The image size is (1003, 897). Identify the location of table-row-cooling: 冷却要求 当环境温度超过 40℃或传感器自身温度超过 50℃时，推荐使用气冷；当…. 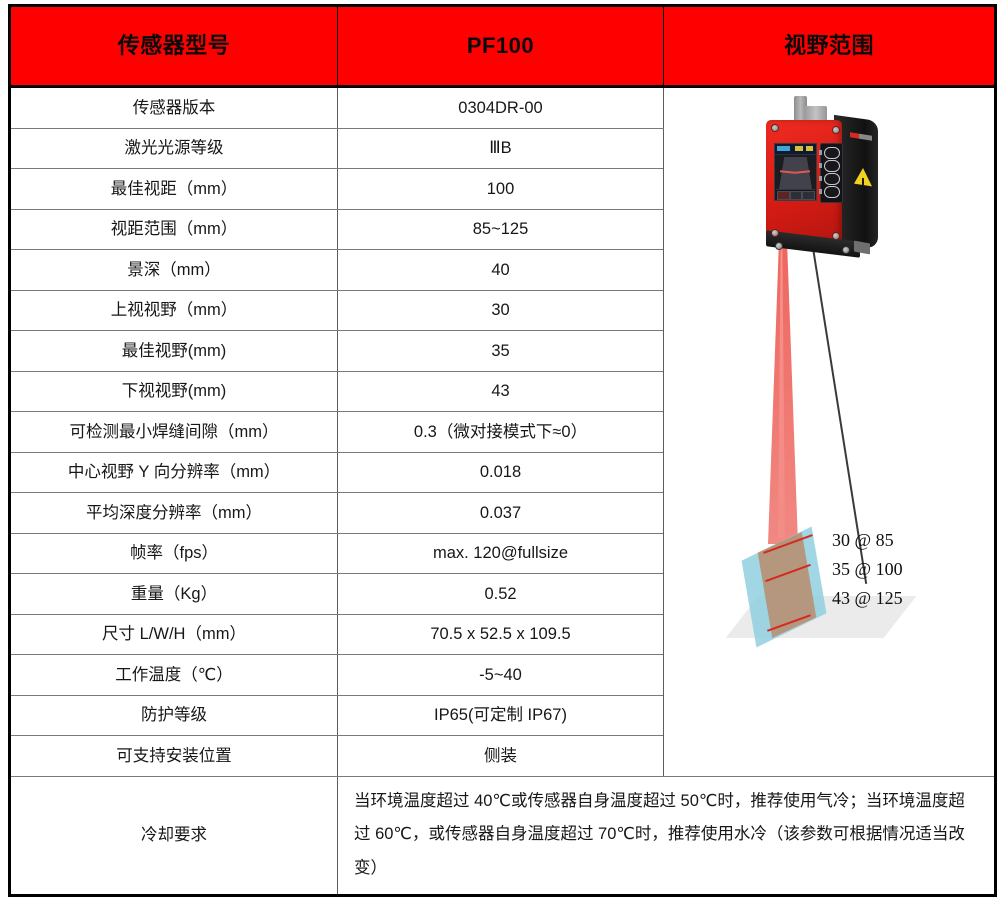
(502, 835).